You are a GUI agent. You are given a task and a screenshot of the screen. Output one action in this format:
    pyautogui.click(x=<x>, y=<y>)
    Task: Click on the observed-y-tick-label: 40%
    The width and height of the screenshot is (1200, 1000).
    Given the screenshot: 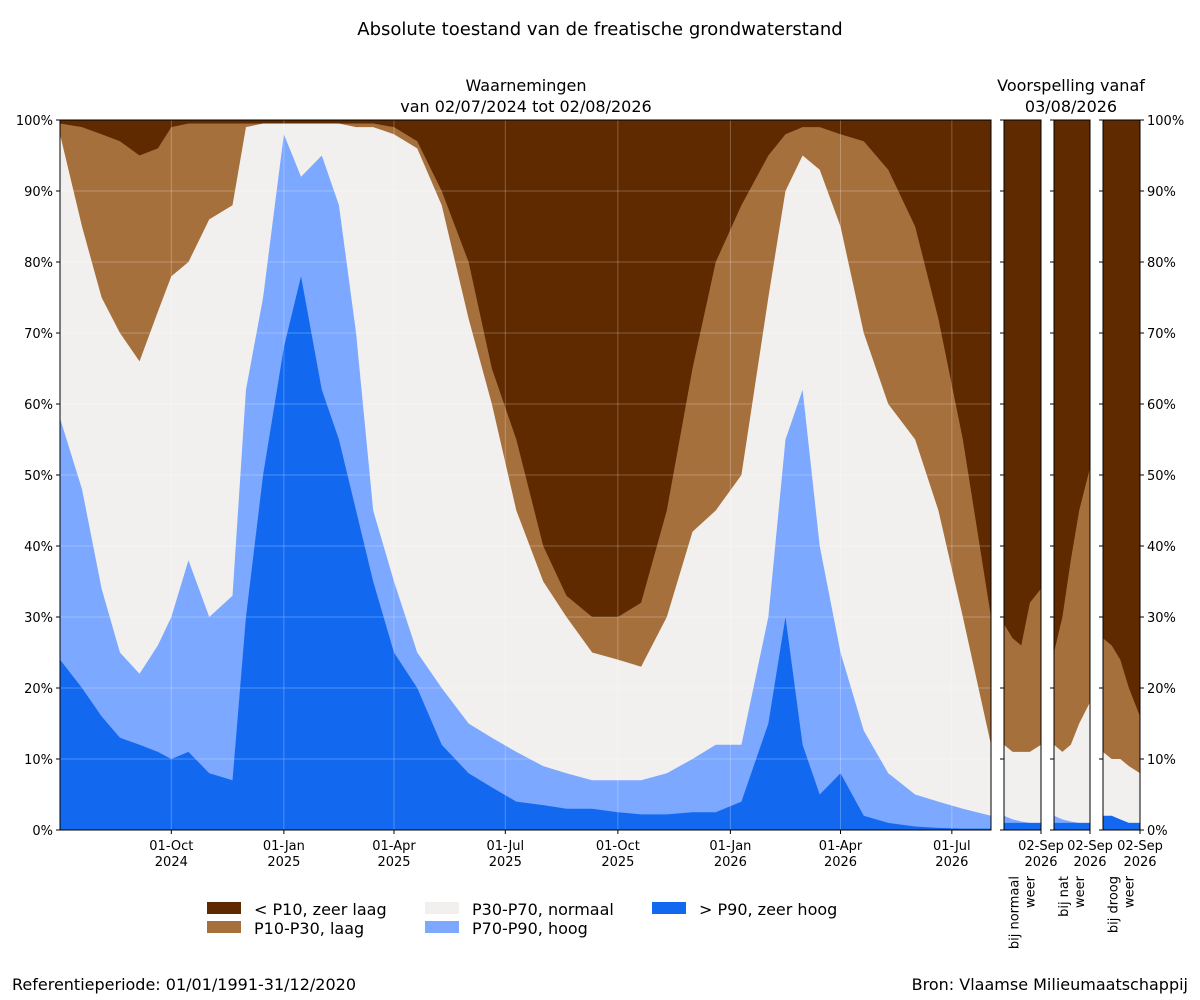 What is the action you would take?
    pyautogui.click(x=38, y=547)
    